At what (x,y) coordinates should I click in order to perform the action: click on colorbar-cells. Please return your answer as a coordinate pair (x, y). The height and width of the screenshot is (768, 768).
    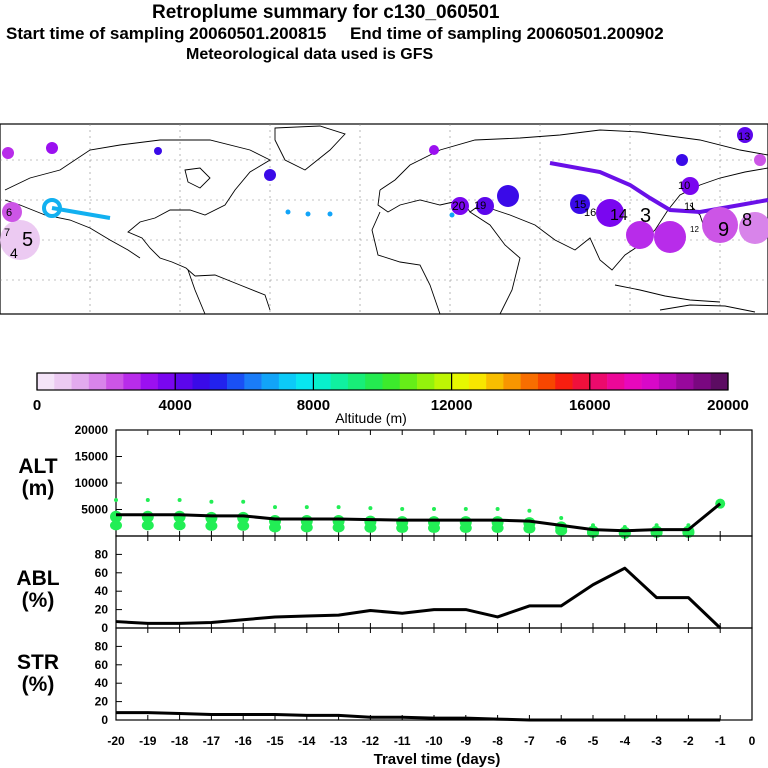
    Looking at the image, I should click on (383, 381).